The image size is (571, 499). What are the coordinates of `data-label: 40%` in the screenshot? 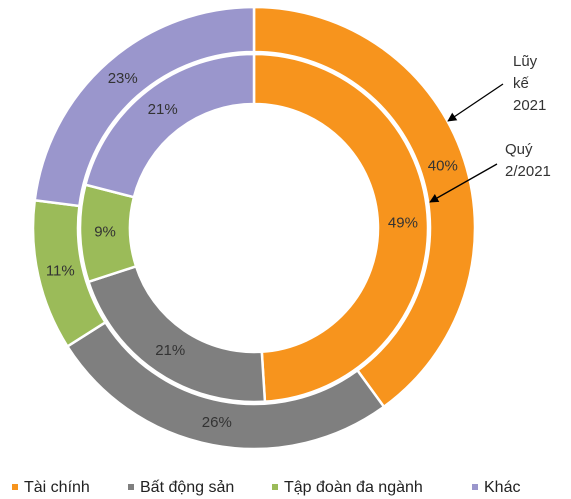 It's located at (443, 166).